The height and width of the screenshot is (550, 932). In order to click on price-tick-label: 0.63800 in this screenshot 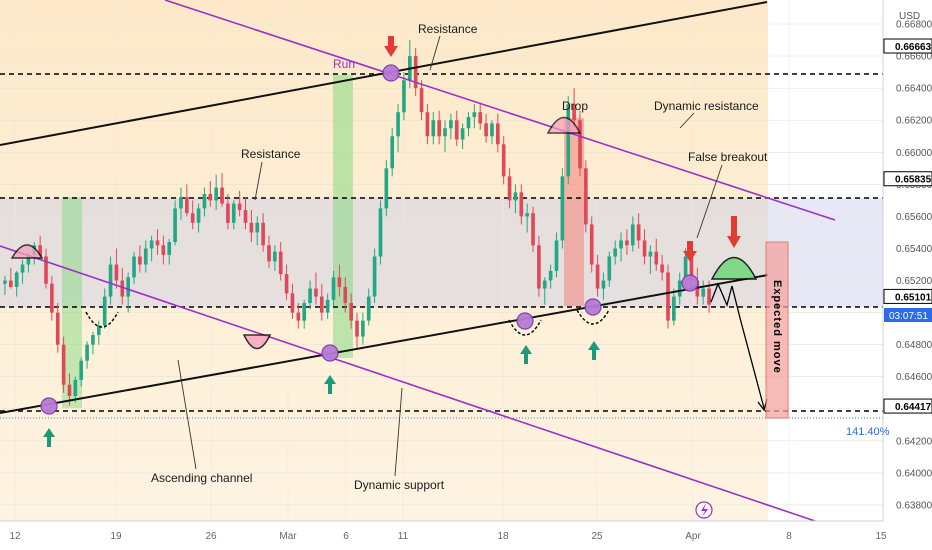, I will do `click(914, 505)`.